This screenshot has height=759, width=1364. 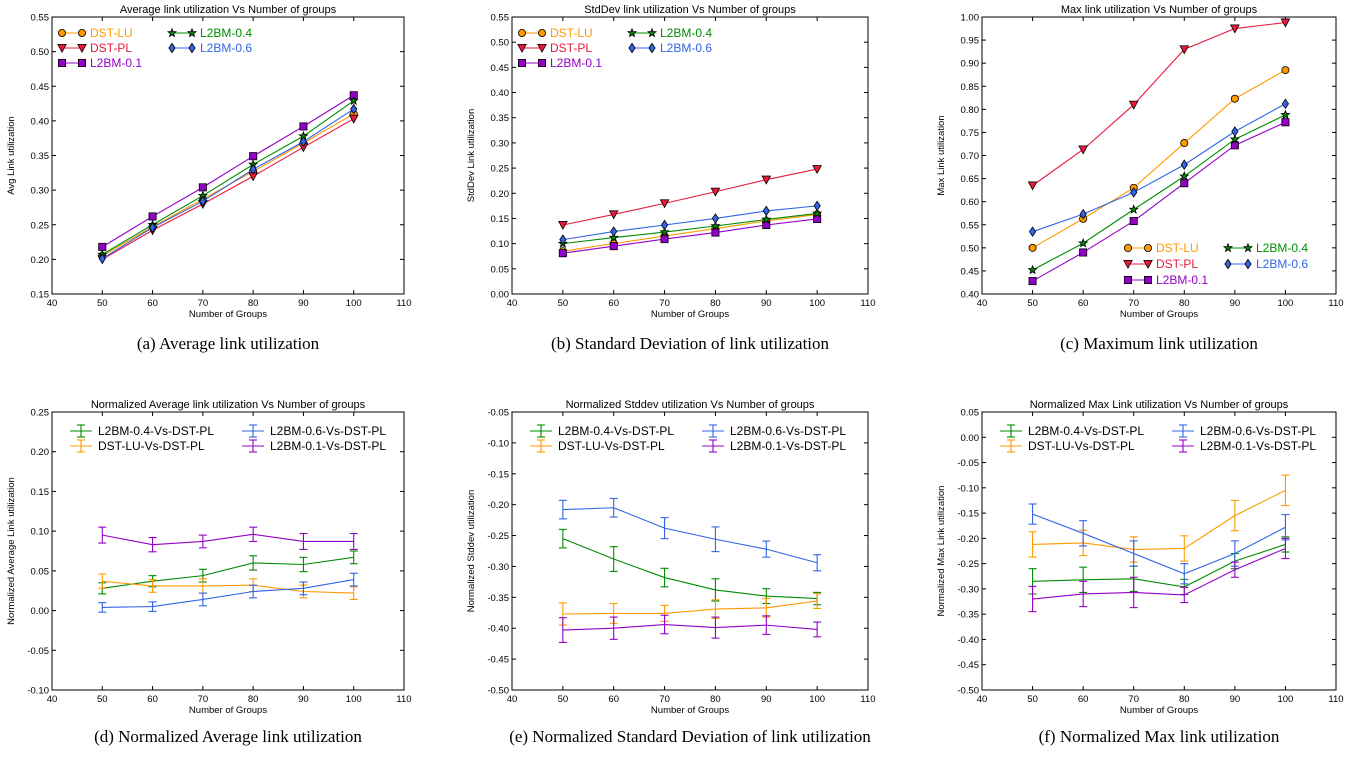 What do you see at coordinates (228, 343) in the screenshot?
I see `figure-caption: (a) Average link utilization` at bounding box center [228, 343].